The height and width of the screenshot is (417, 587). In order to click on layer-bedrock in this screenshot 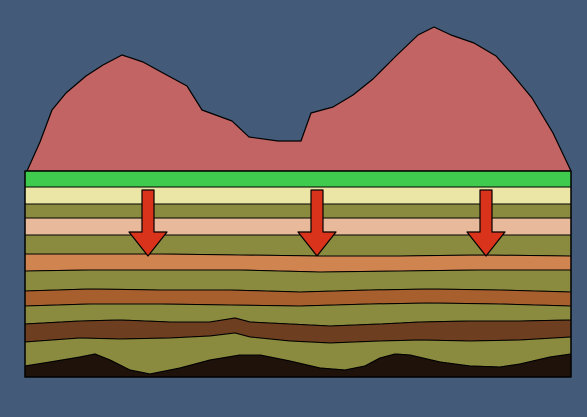, I will do `click(298, 365)`.